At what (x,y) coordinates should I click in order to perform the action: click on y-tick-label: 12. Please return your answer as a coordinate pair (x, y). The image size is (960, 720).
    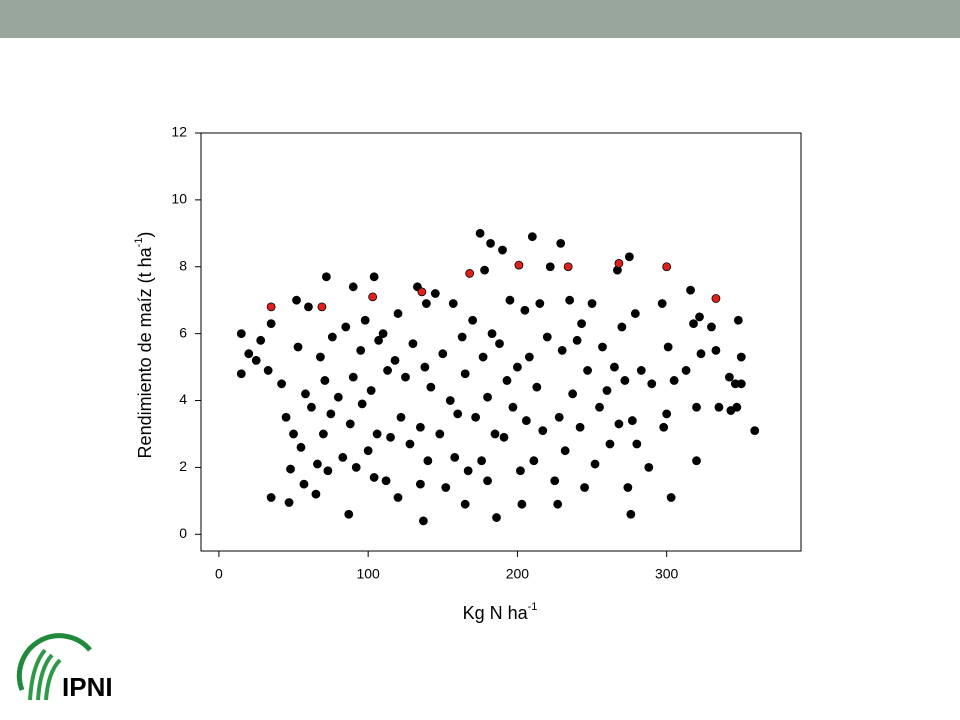
    Looking at the image, I should click on (179, 132).